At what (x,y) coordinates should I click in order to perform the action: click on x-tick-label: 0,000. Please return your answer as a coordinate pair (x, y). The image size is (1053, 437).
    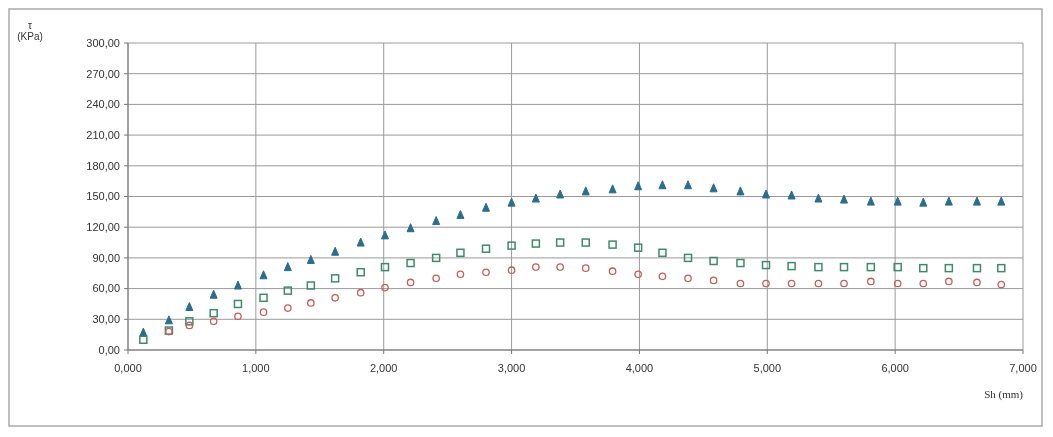
    Looking at the image, I should click on (128, 368).